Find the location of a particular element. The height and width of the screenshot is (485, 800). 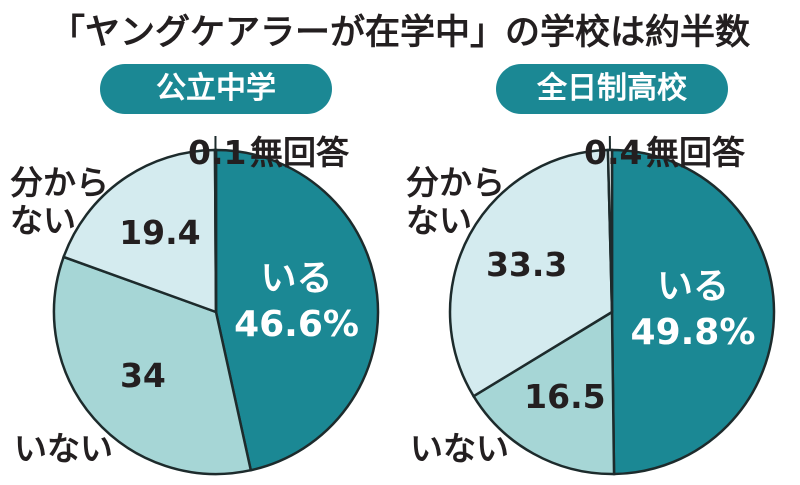

data-label: 16.5 is located at coordinates (565, 397).